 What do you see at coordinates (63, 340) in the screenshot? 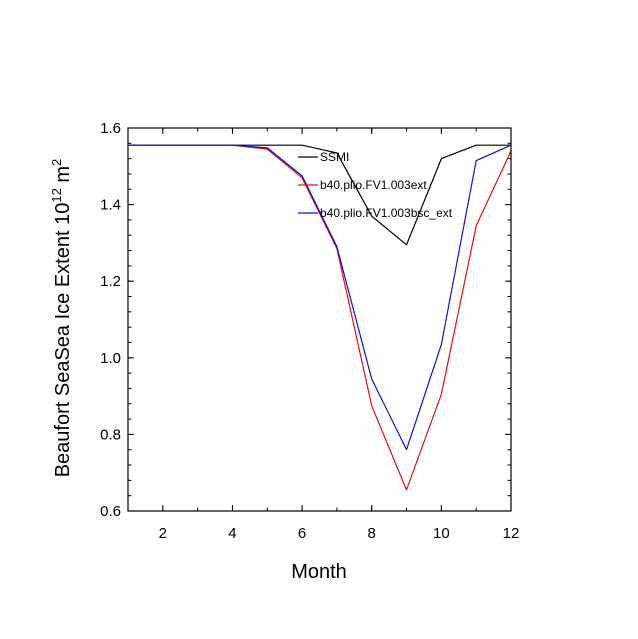
I see `y-axis-title-prefix: Beaufort SeaSea Ice Extent 10` at bounding box center [63, 340].